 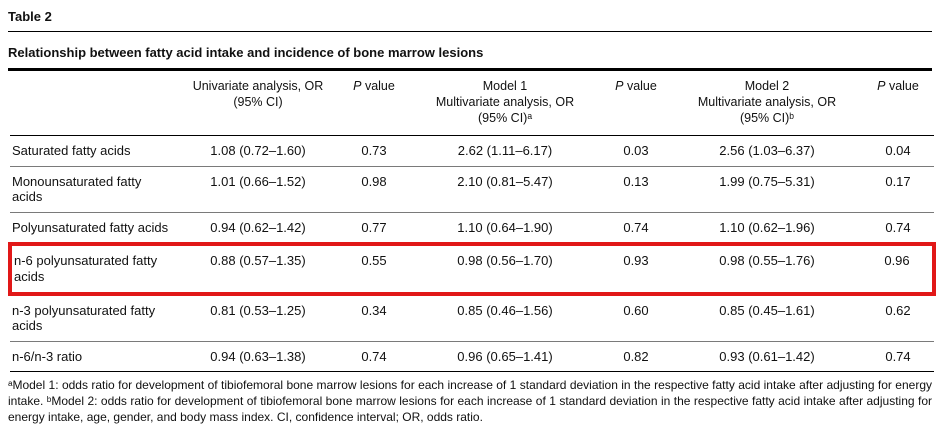 I want to click on row-label: n-6 polyunsaturated fatty acids, so click(x=93, y=269).